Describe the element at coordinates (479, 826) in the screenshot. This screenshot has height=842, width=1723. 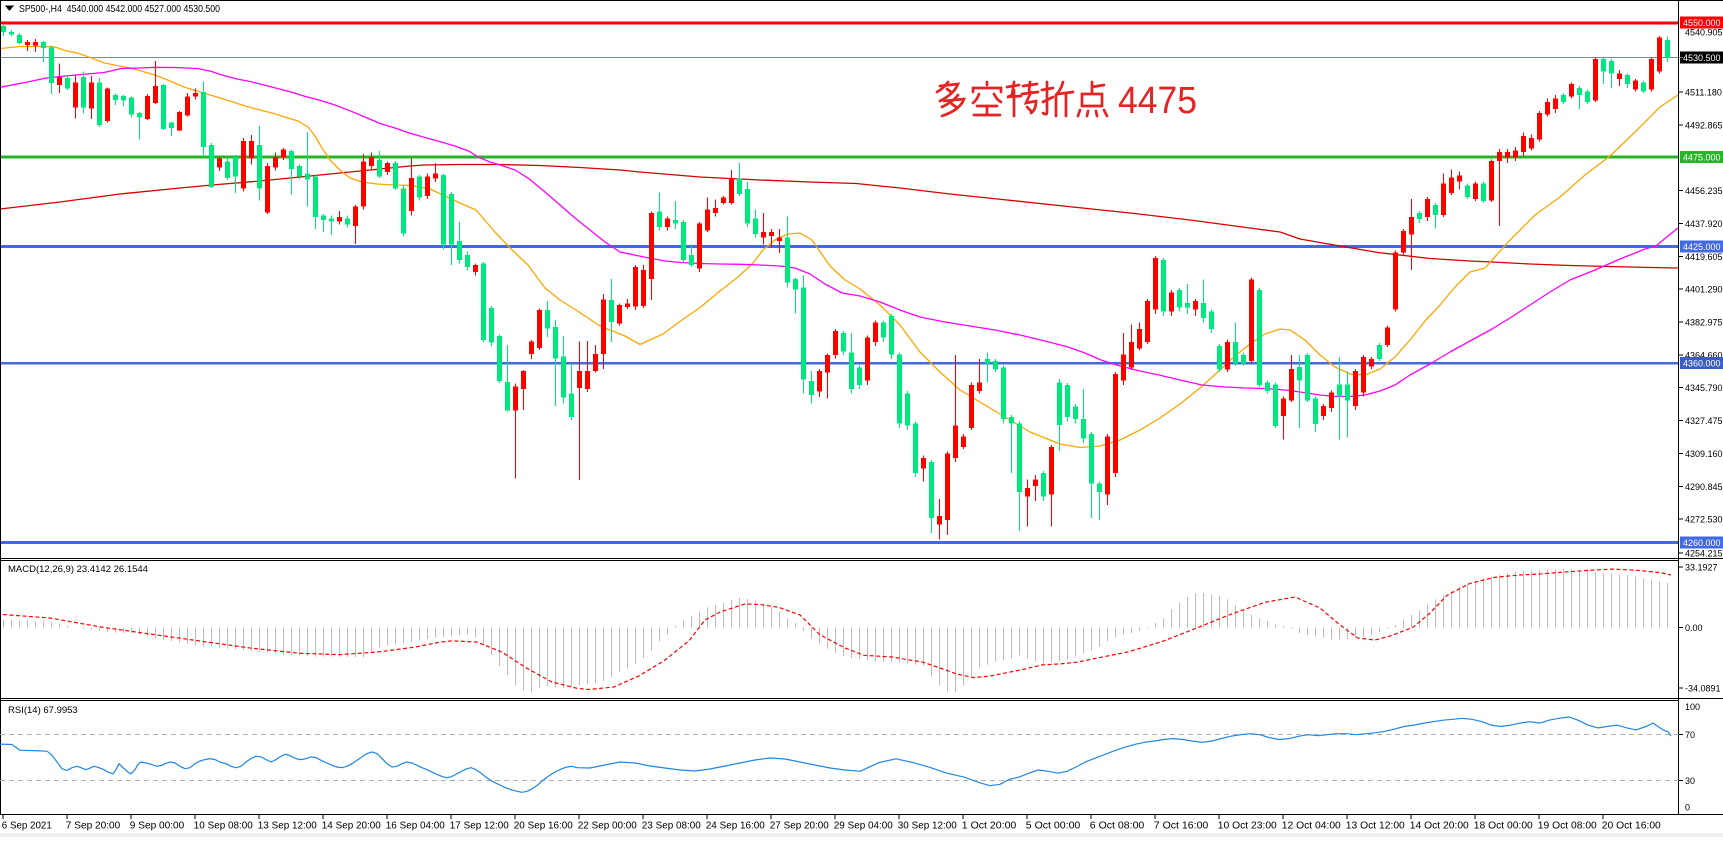
I see `svg-text: 17 Sep 12:00` at that location.